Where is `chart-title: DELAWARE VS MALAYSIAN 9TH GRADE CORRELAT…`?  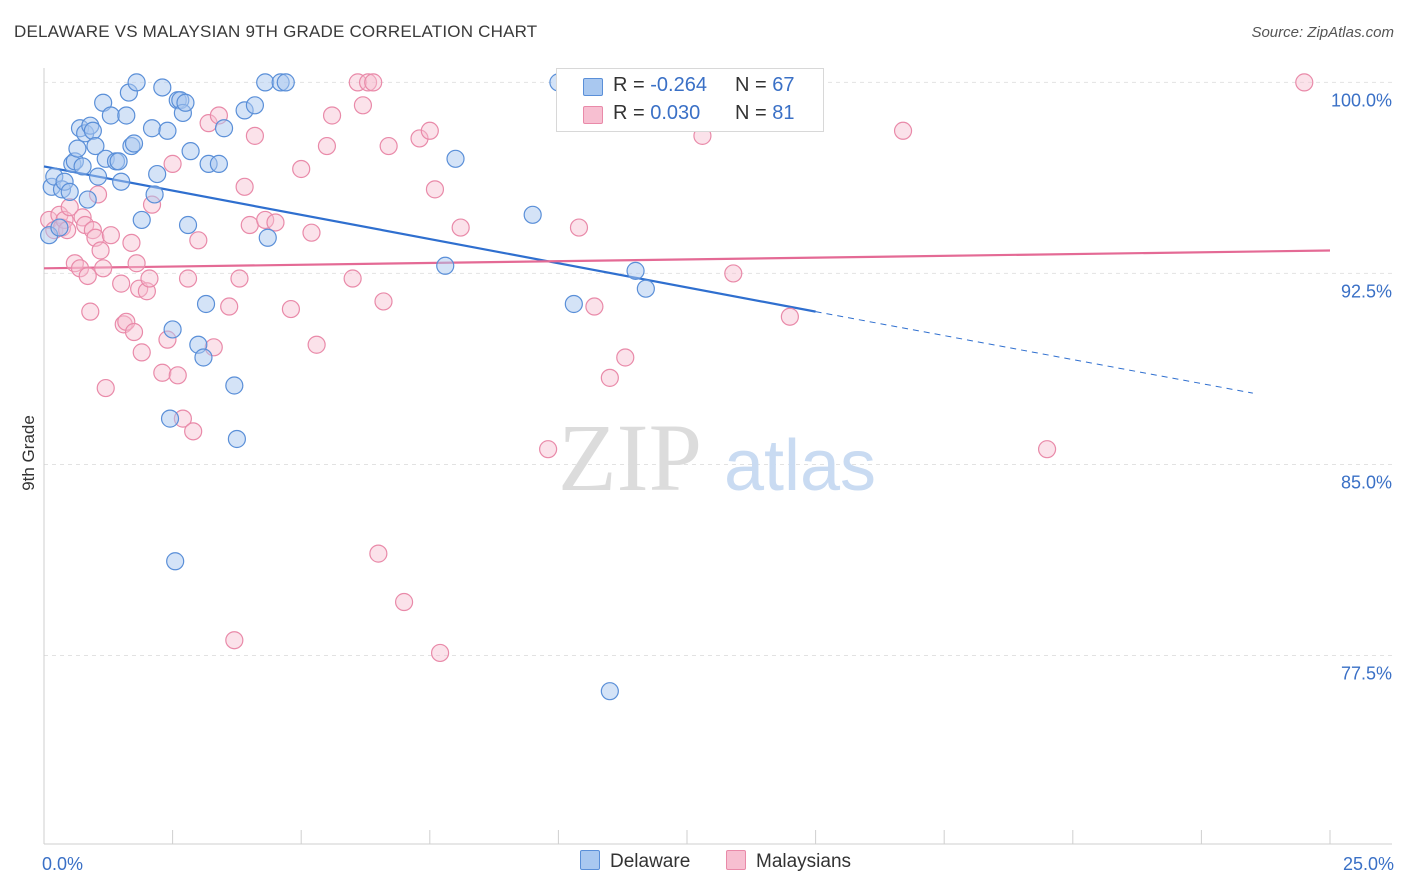
chart-title: DELAWARE VS MALAYSIAN 9TH GRADE CORRELAT… is located at coordinates (276, 31).